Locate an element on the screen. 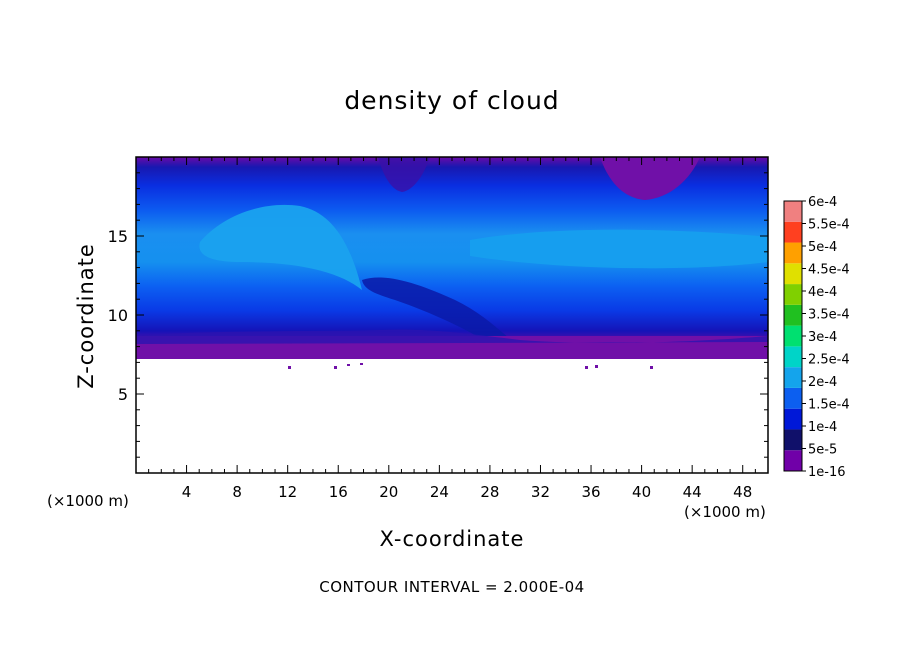  y-tick-label: 5 is located at coordinates (123, 394).